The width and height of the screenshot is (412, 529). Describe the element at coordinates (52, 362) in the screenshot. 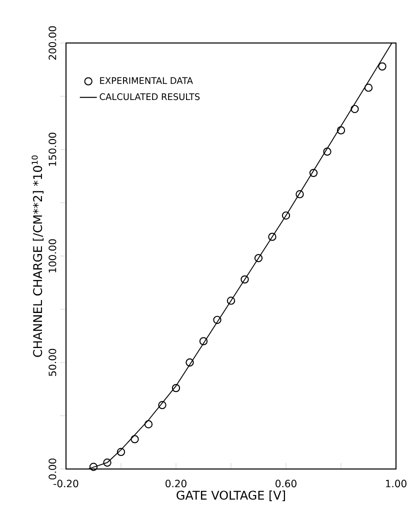

I see `y-tick-label: 50.00` at that location.